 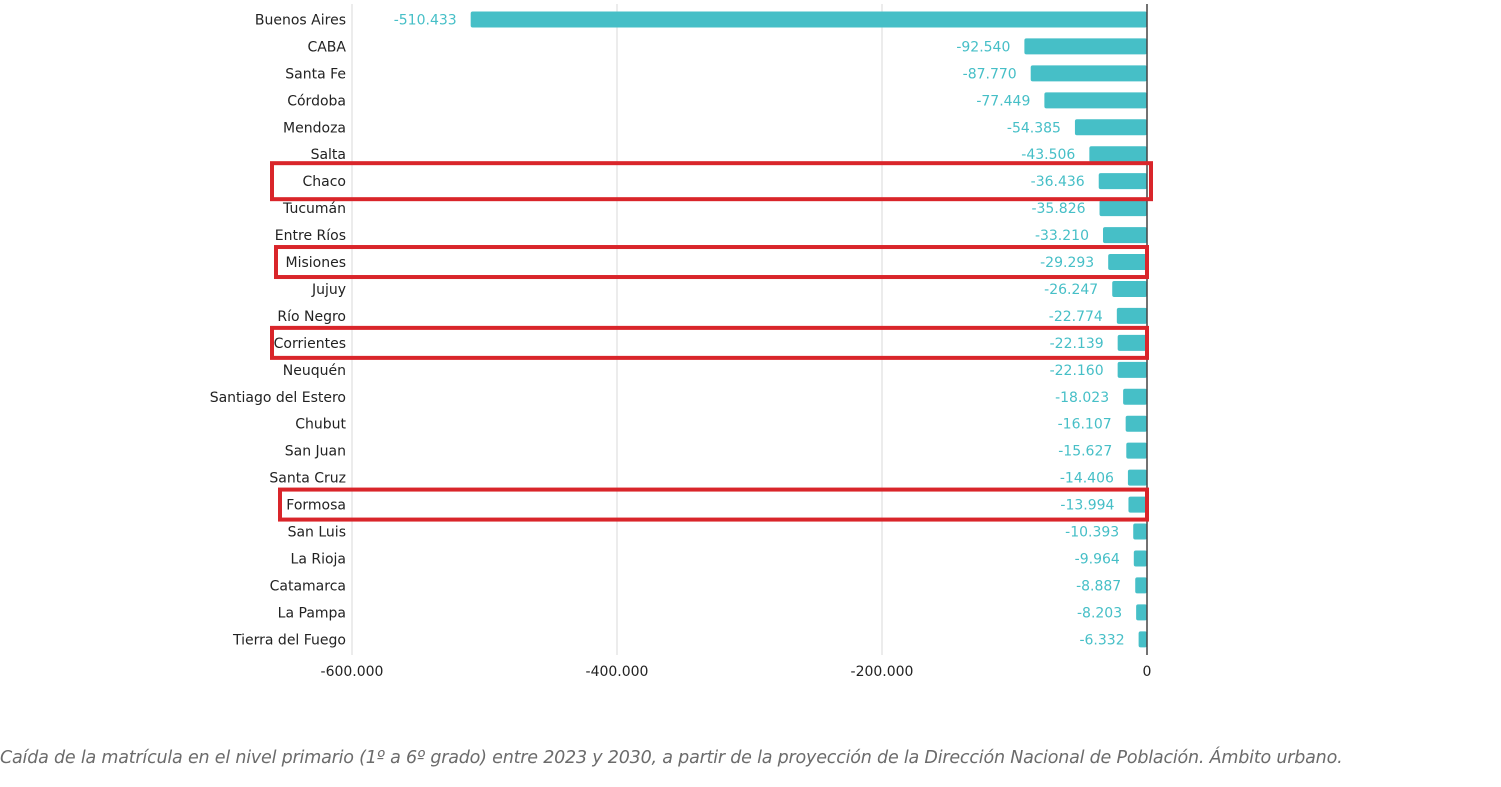 What do you see at coordinates (1085, 425) in the screenshot?
I see `value-label: -16.107` at bounding box center [1085, 425].